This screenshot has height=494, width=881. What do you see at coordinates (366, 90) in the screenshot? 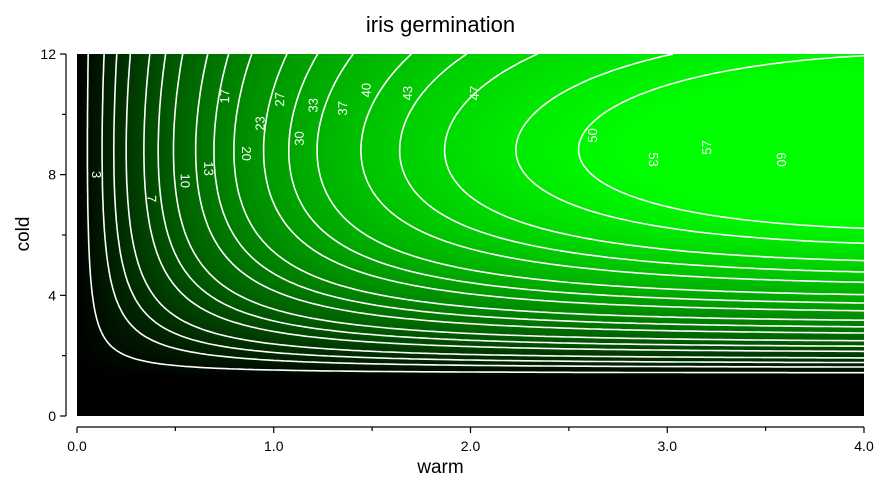
I see `contour-label-40: 40` at bounding box center [366, 90].